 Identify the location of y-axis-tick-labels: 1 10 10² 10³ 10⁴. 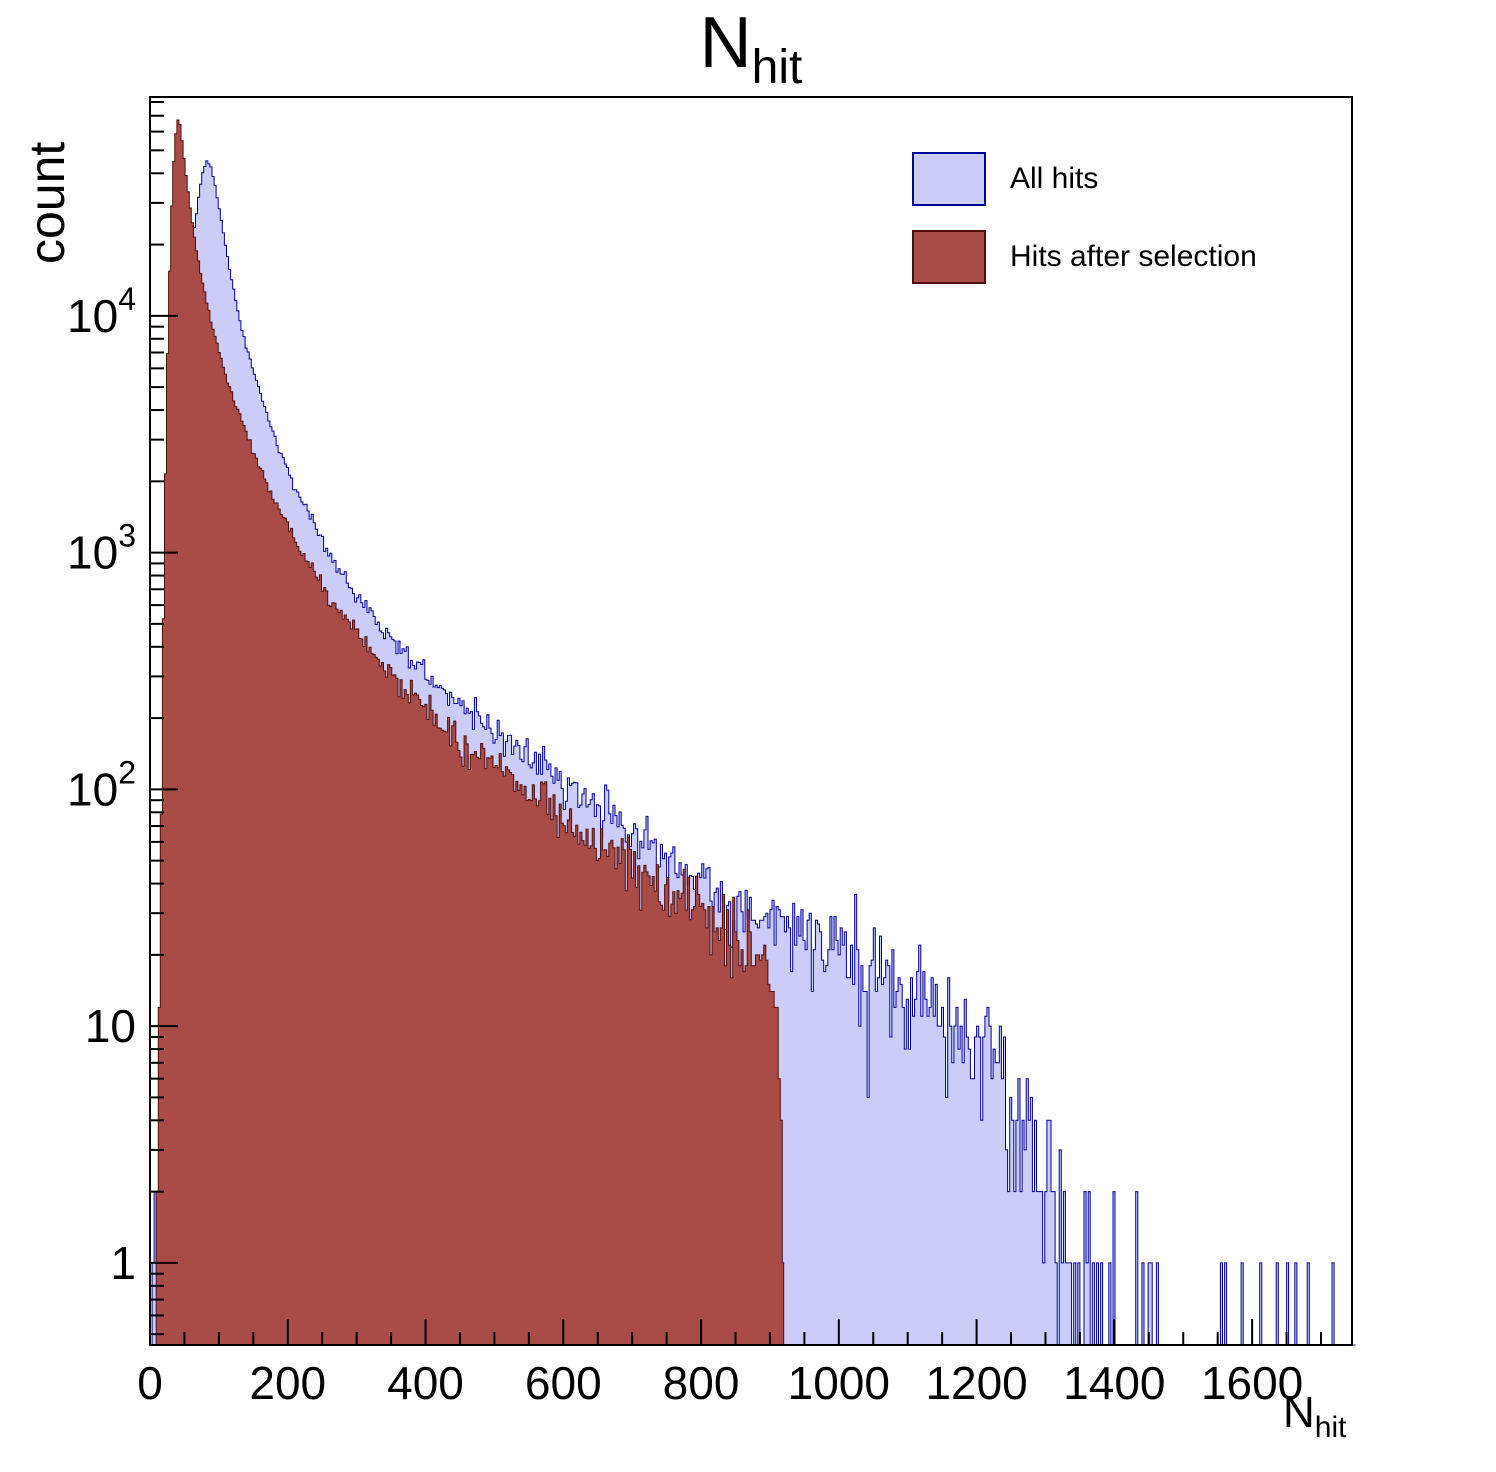
(101, 785).